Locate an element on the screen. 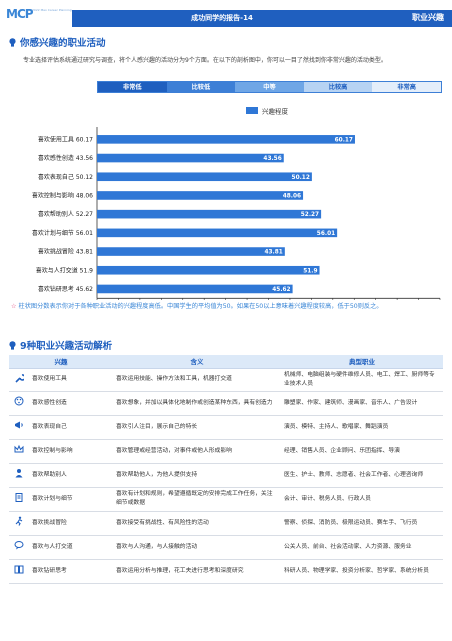 This screenshot has width=452, height=641. interest-name: 喜欢表现自己 is located at coordinates (71, 427).